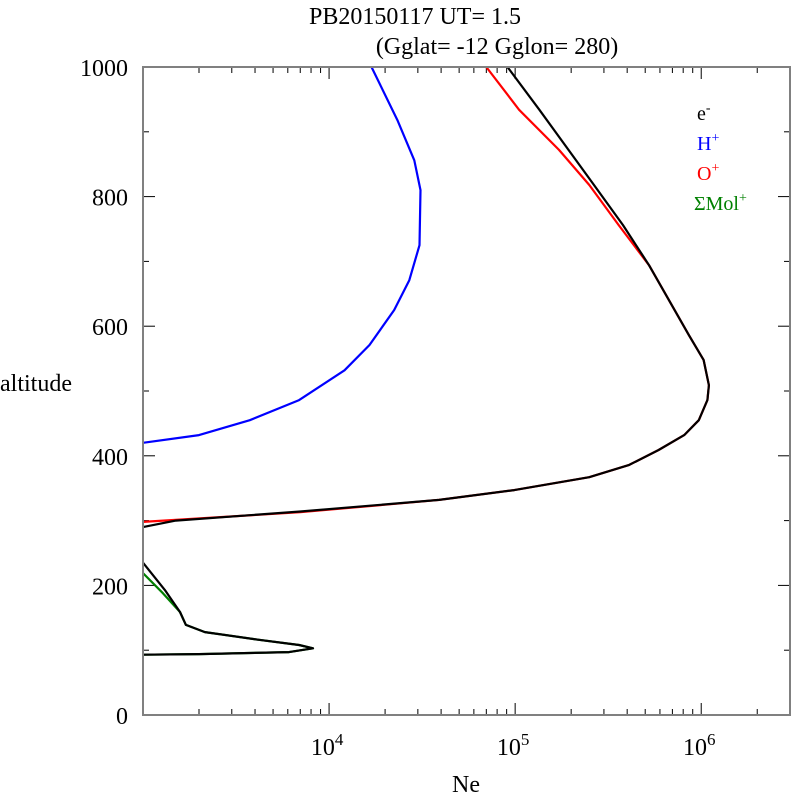  I want to click on legend-entry: H+, so click(708, 143).